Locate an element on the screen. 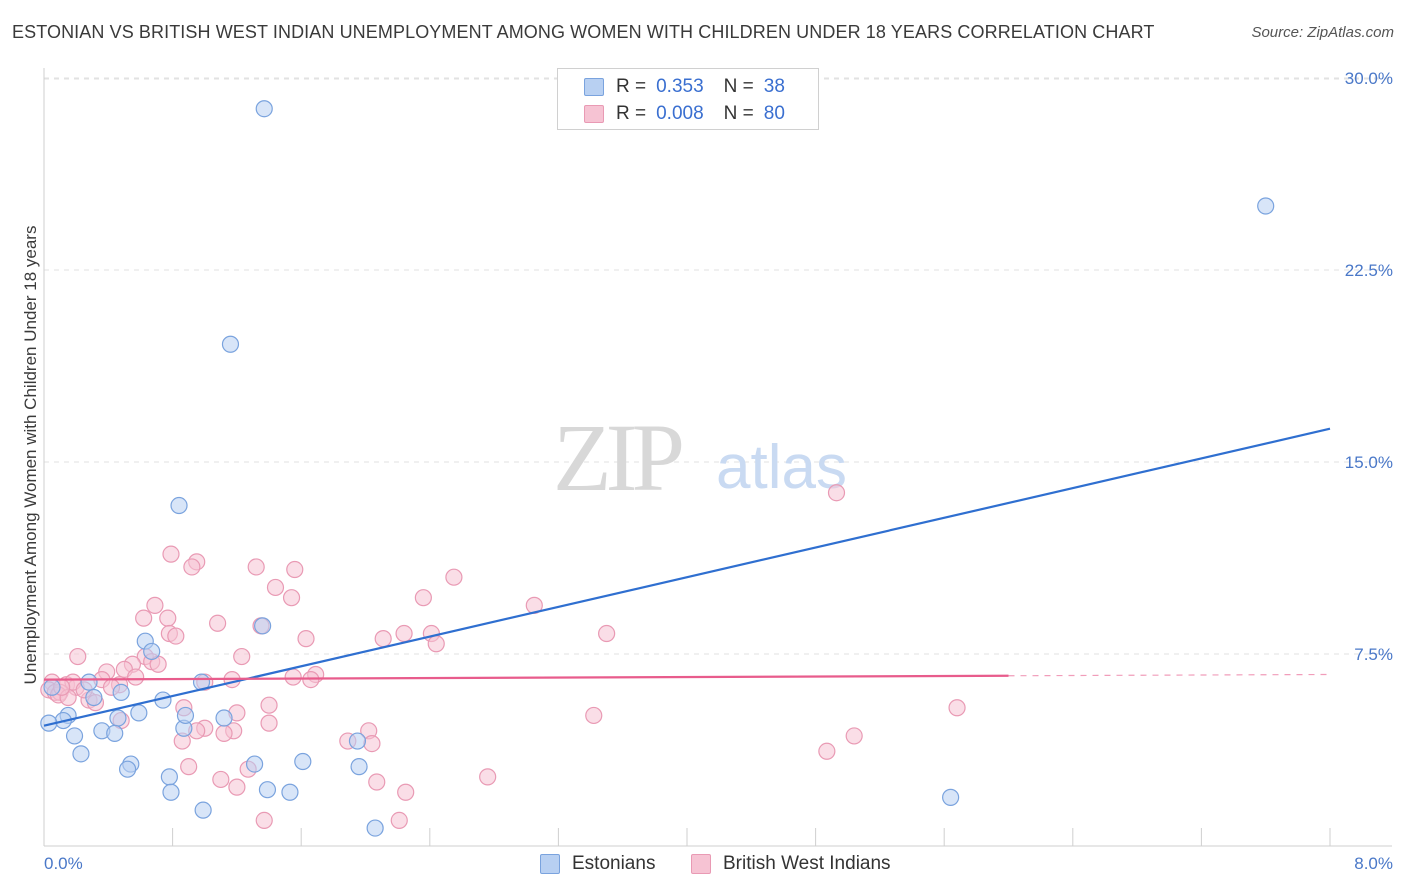 Image resolution: width=1406 pixels, height=892 pixels. estonians-legend-label: Estonians is located at coordinates (614, 863).